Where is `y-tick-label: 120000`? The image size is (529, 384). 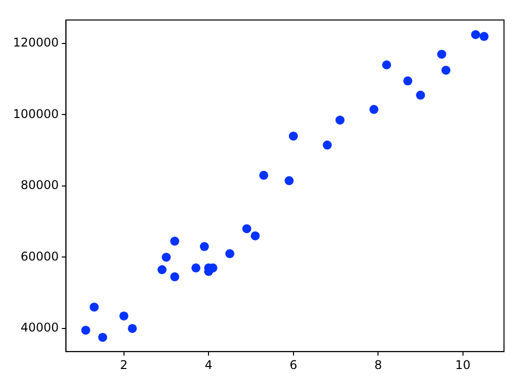 y-tick-label: 120000 is located at coordinates (35, 43).